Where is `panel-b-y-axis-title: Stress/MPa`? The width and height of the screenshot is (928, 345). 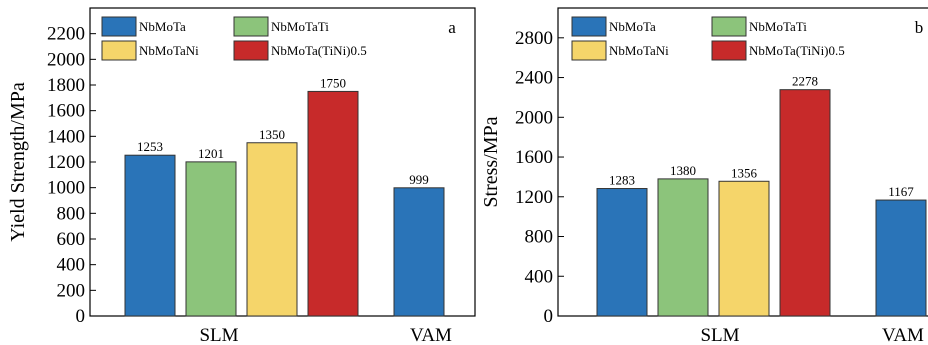 panel-b-y-axis-title: Stress/MPa is located at coordinates (491, 161).